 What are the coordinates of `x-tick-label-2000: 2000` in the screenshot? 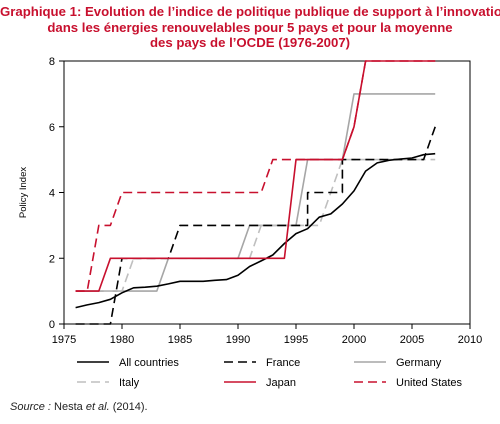 It's located at (354, 340).